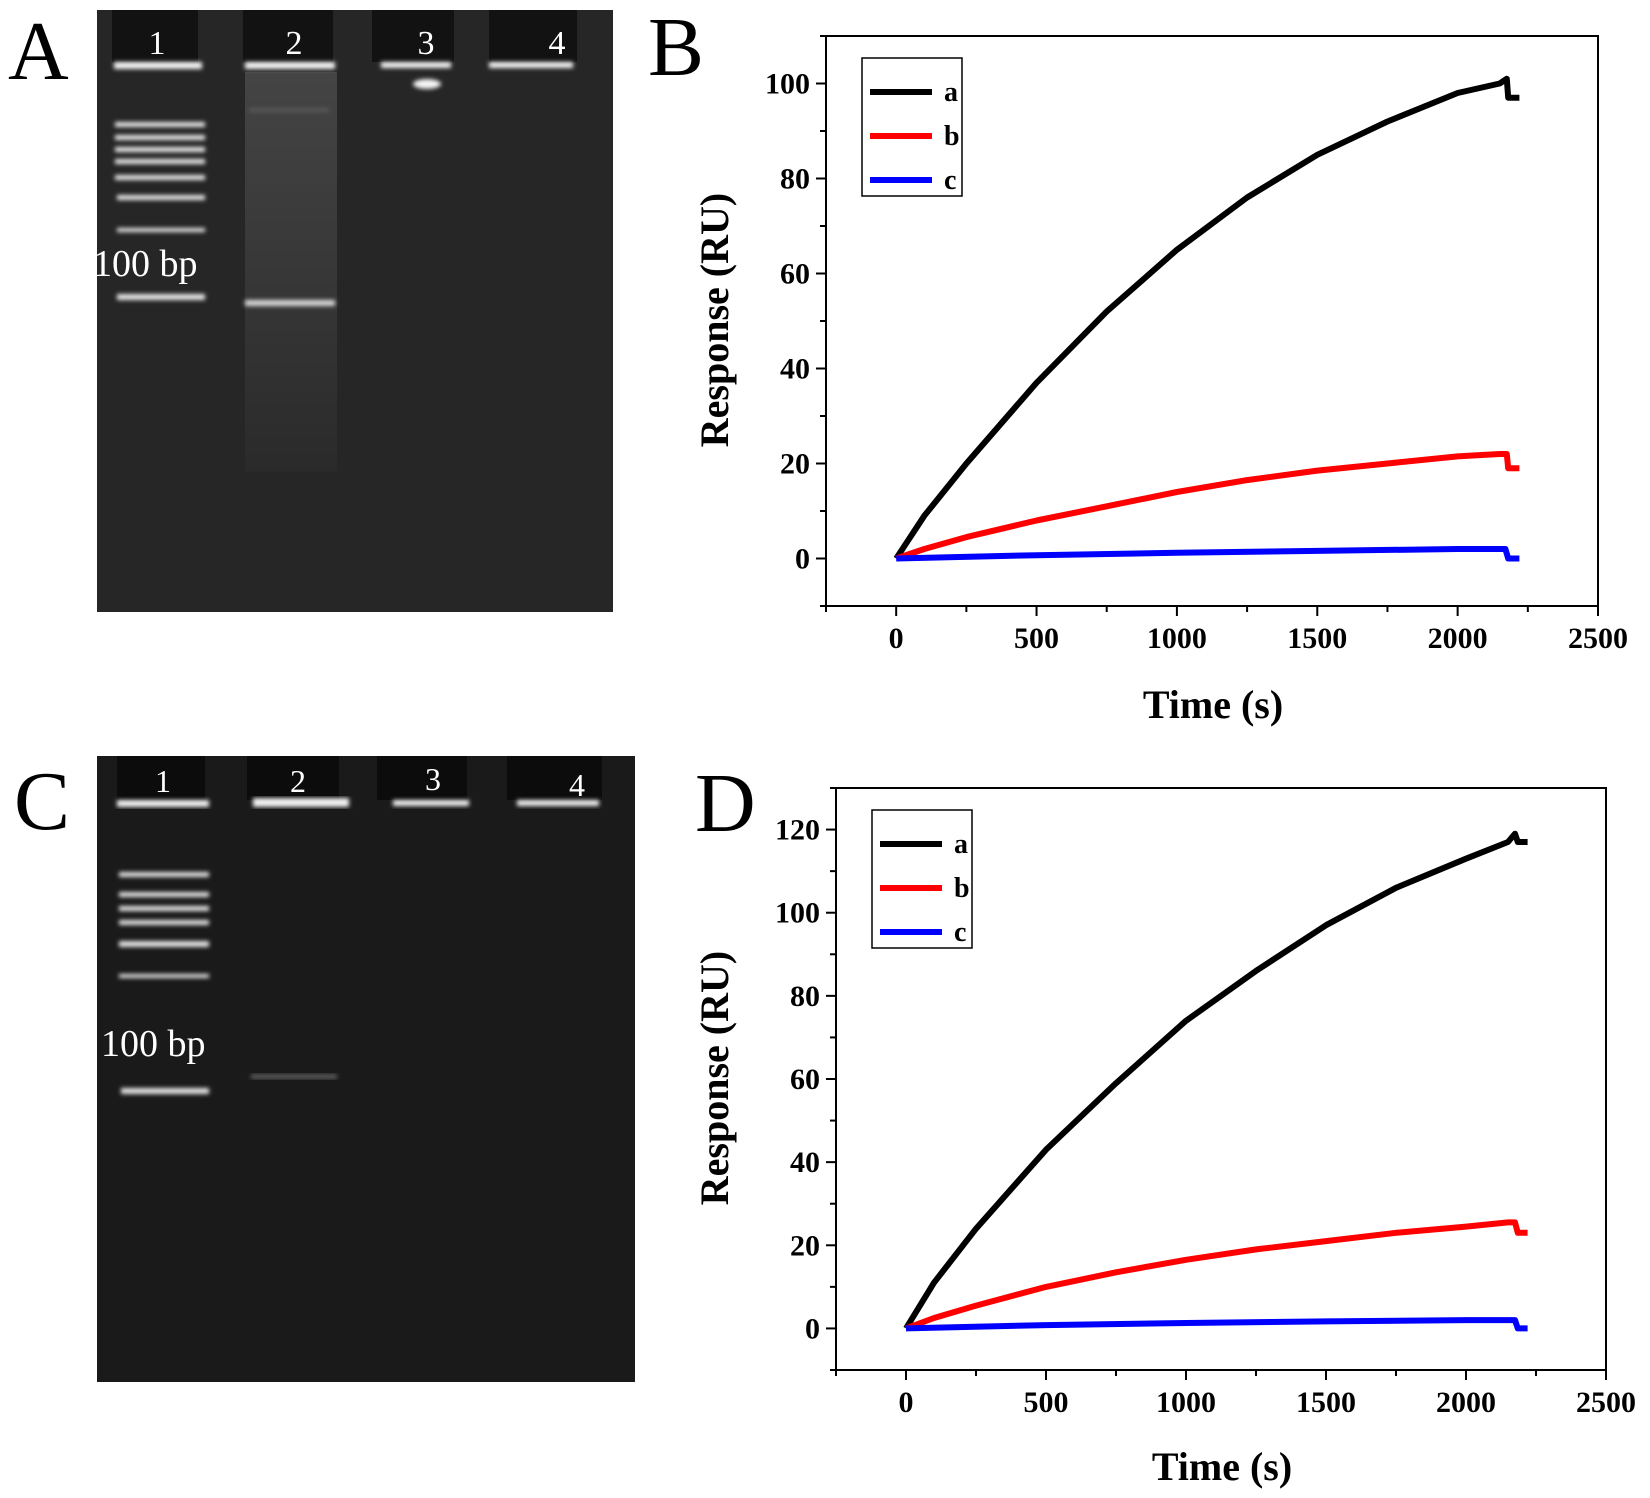 This screenshot has height=1498, width=1650. What do you see at coordinates (805, 996) in the screenshot?
I see `chart-d-y-tick-label: 80` at bounding box center [805, 996].